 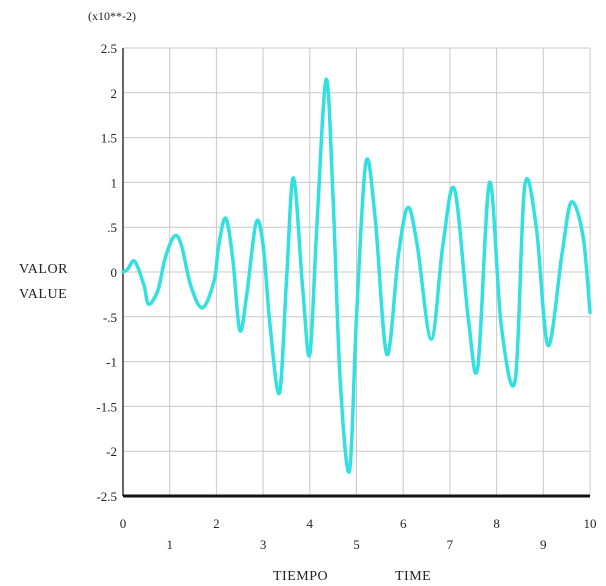 I want to click on y-multiplier-label: (x10**-2), so click(x=112, y=16).